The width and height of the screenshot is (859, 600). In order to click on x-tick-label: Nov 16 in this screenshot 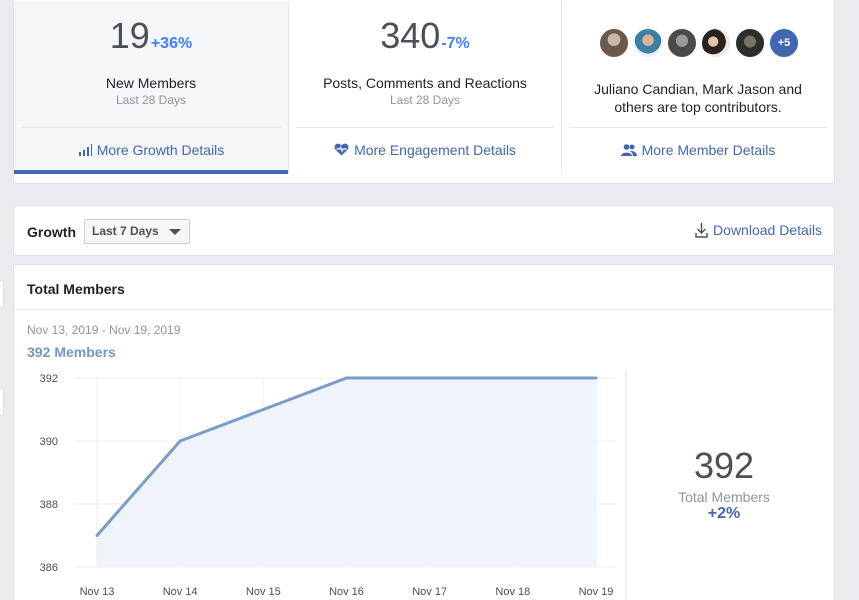, I will do `click(346, 592)`.